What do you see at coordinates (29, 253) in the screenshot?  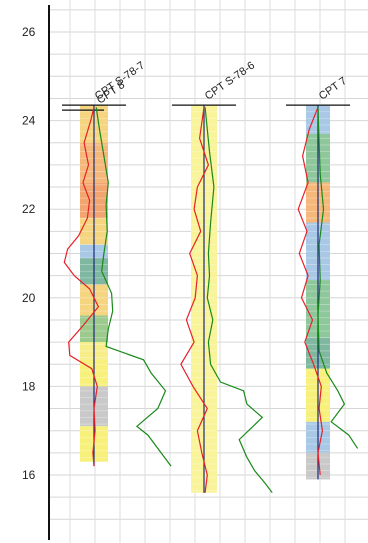 I see `y-axis-ticks: 16 18 20 22 24 26` at bounding box center [29, 253].